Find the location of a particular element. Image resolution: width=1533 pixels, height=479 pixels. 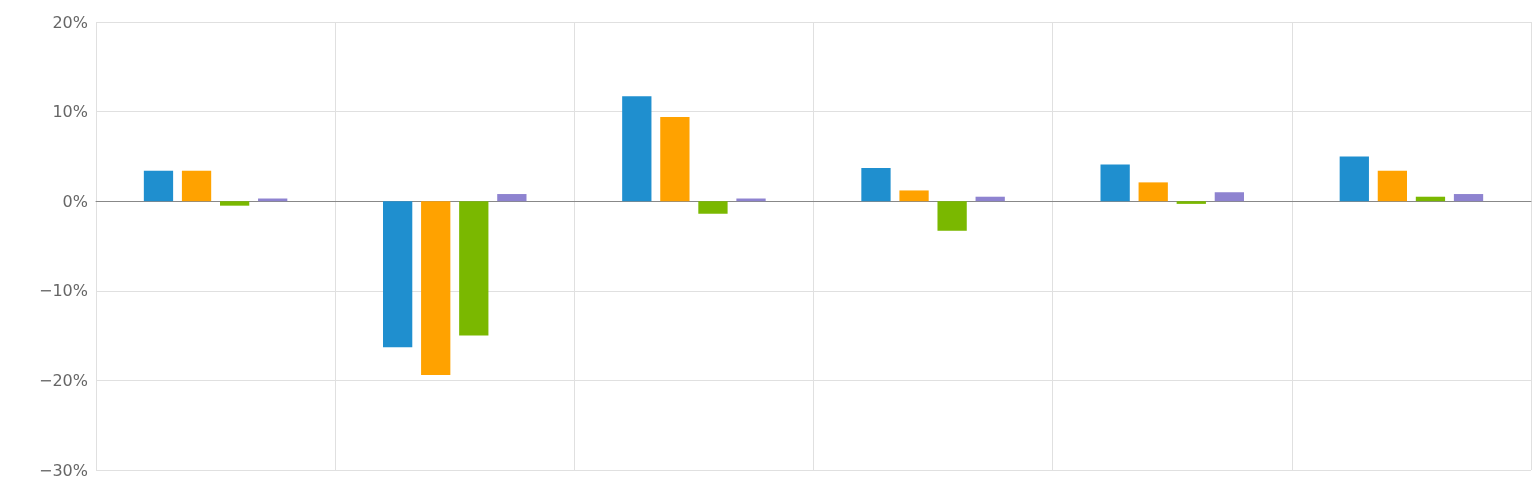

y-tick-label: 0% is located at coordinates (75, 201).